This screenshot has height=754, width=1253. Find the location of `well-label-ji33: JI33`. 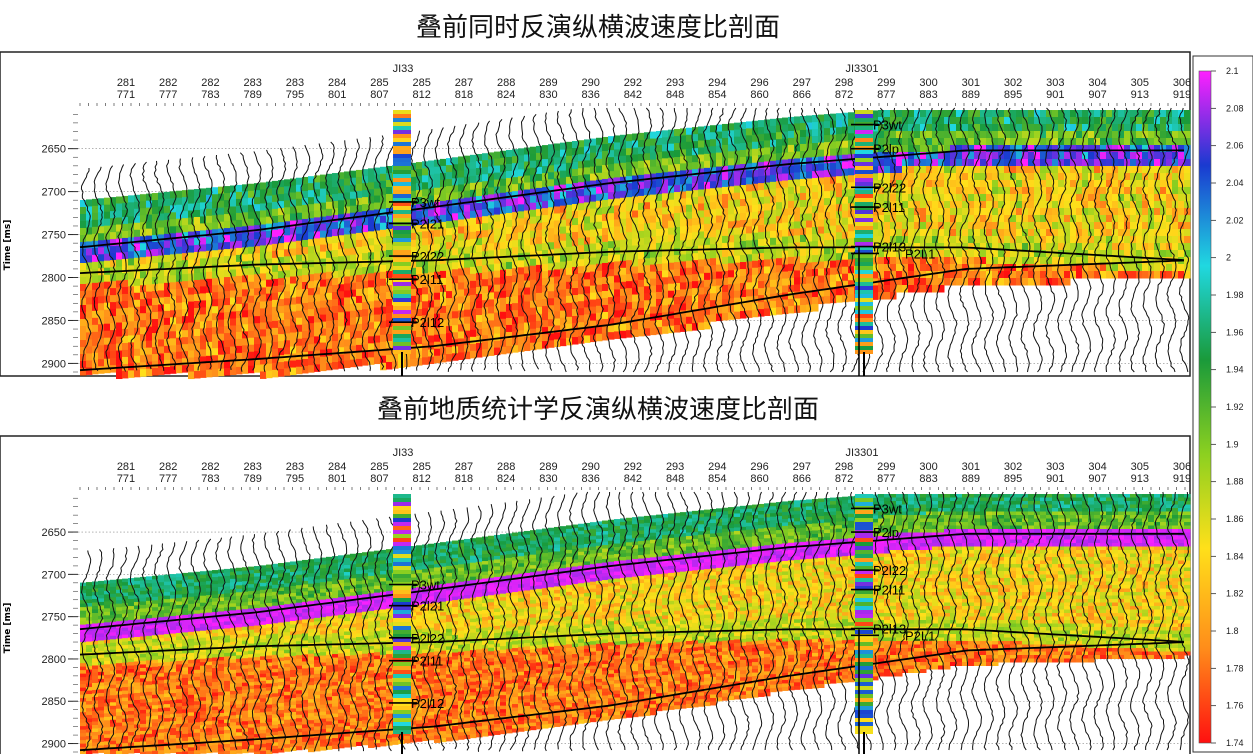

well-label-ji33: JI33 is located at coordinates (403, 69).